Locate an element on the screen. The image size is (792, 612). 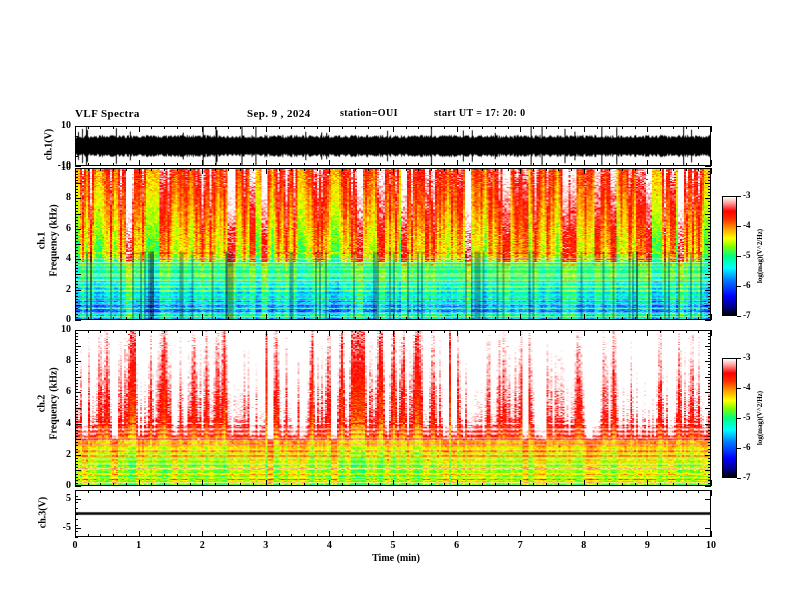
y-tick-label: 5 is located at coordinates (68, 498).